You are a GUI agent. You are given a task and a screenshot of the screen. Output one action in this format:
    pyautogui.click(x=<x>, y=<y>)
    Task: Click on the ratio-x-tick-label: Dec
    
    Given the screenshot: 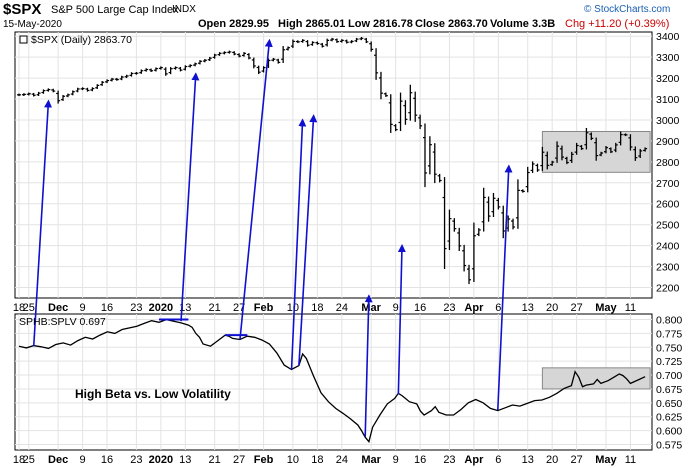 What is the action you would take?
    pyautogui.click(x=58, y=460)
    